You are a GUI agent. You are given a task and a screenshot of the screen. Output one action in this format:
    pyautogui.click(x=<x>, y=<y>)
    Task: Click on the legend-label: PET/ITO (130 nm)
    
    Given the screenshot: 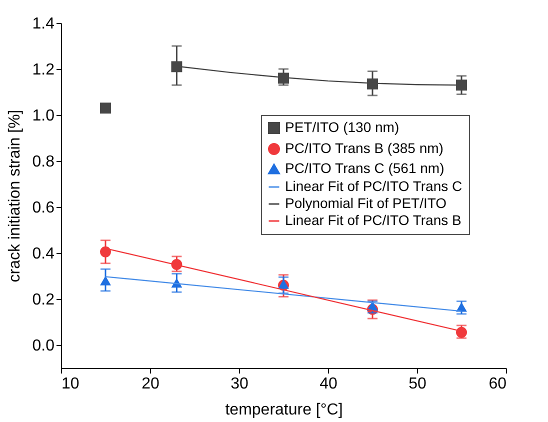 What is the action you would take?
    pyautogui.click(x=342, y=127)
    